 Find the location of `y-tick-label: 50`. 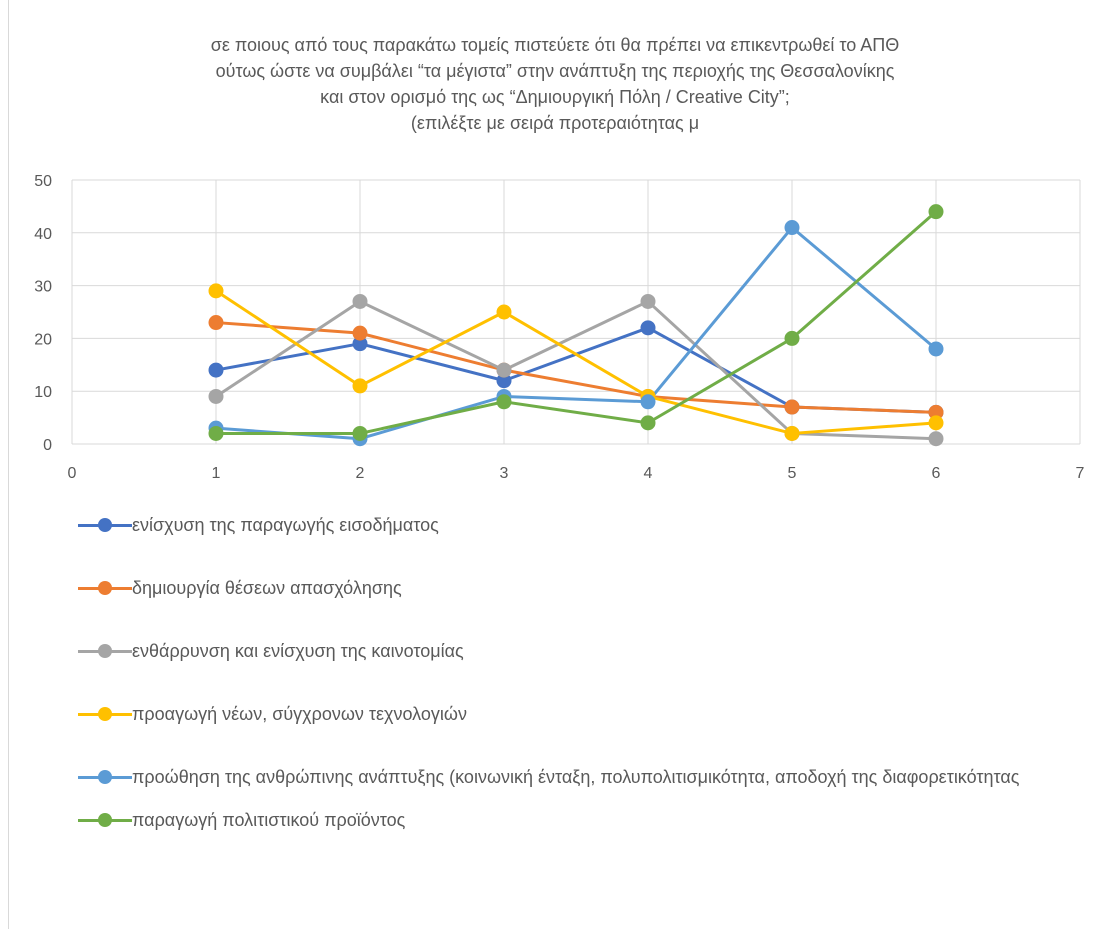

y-tick-label: 50 is located at coordinates (43, 181).